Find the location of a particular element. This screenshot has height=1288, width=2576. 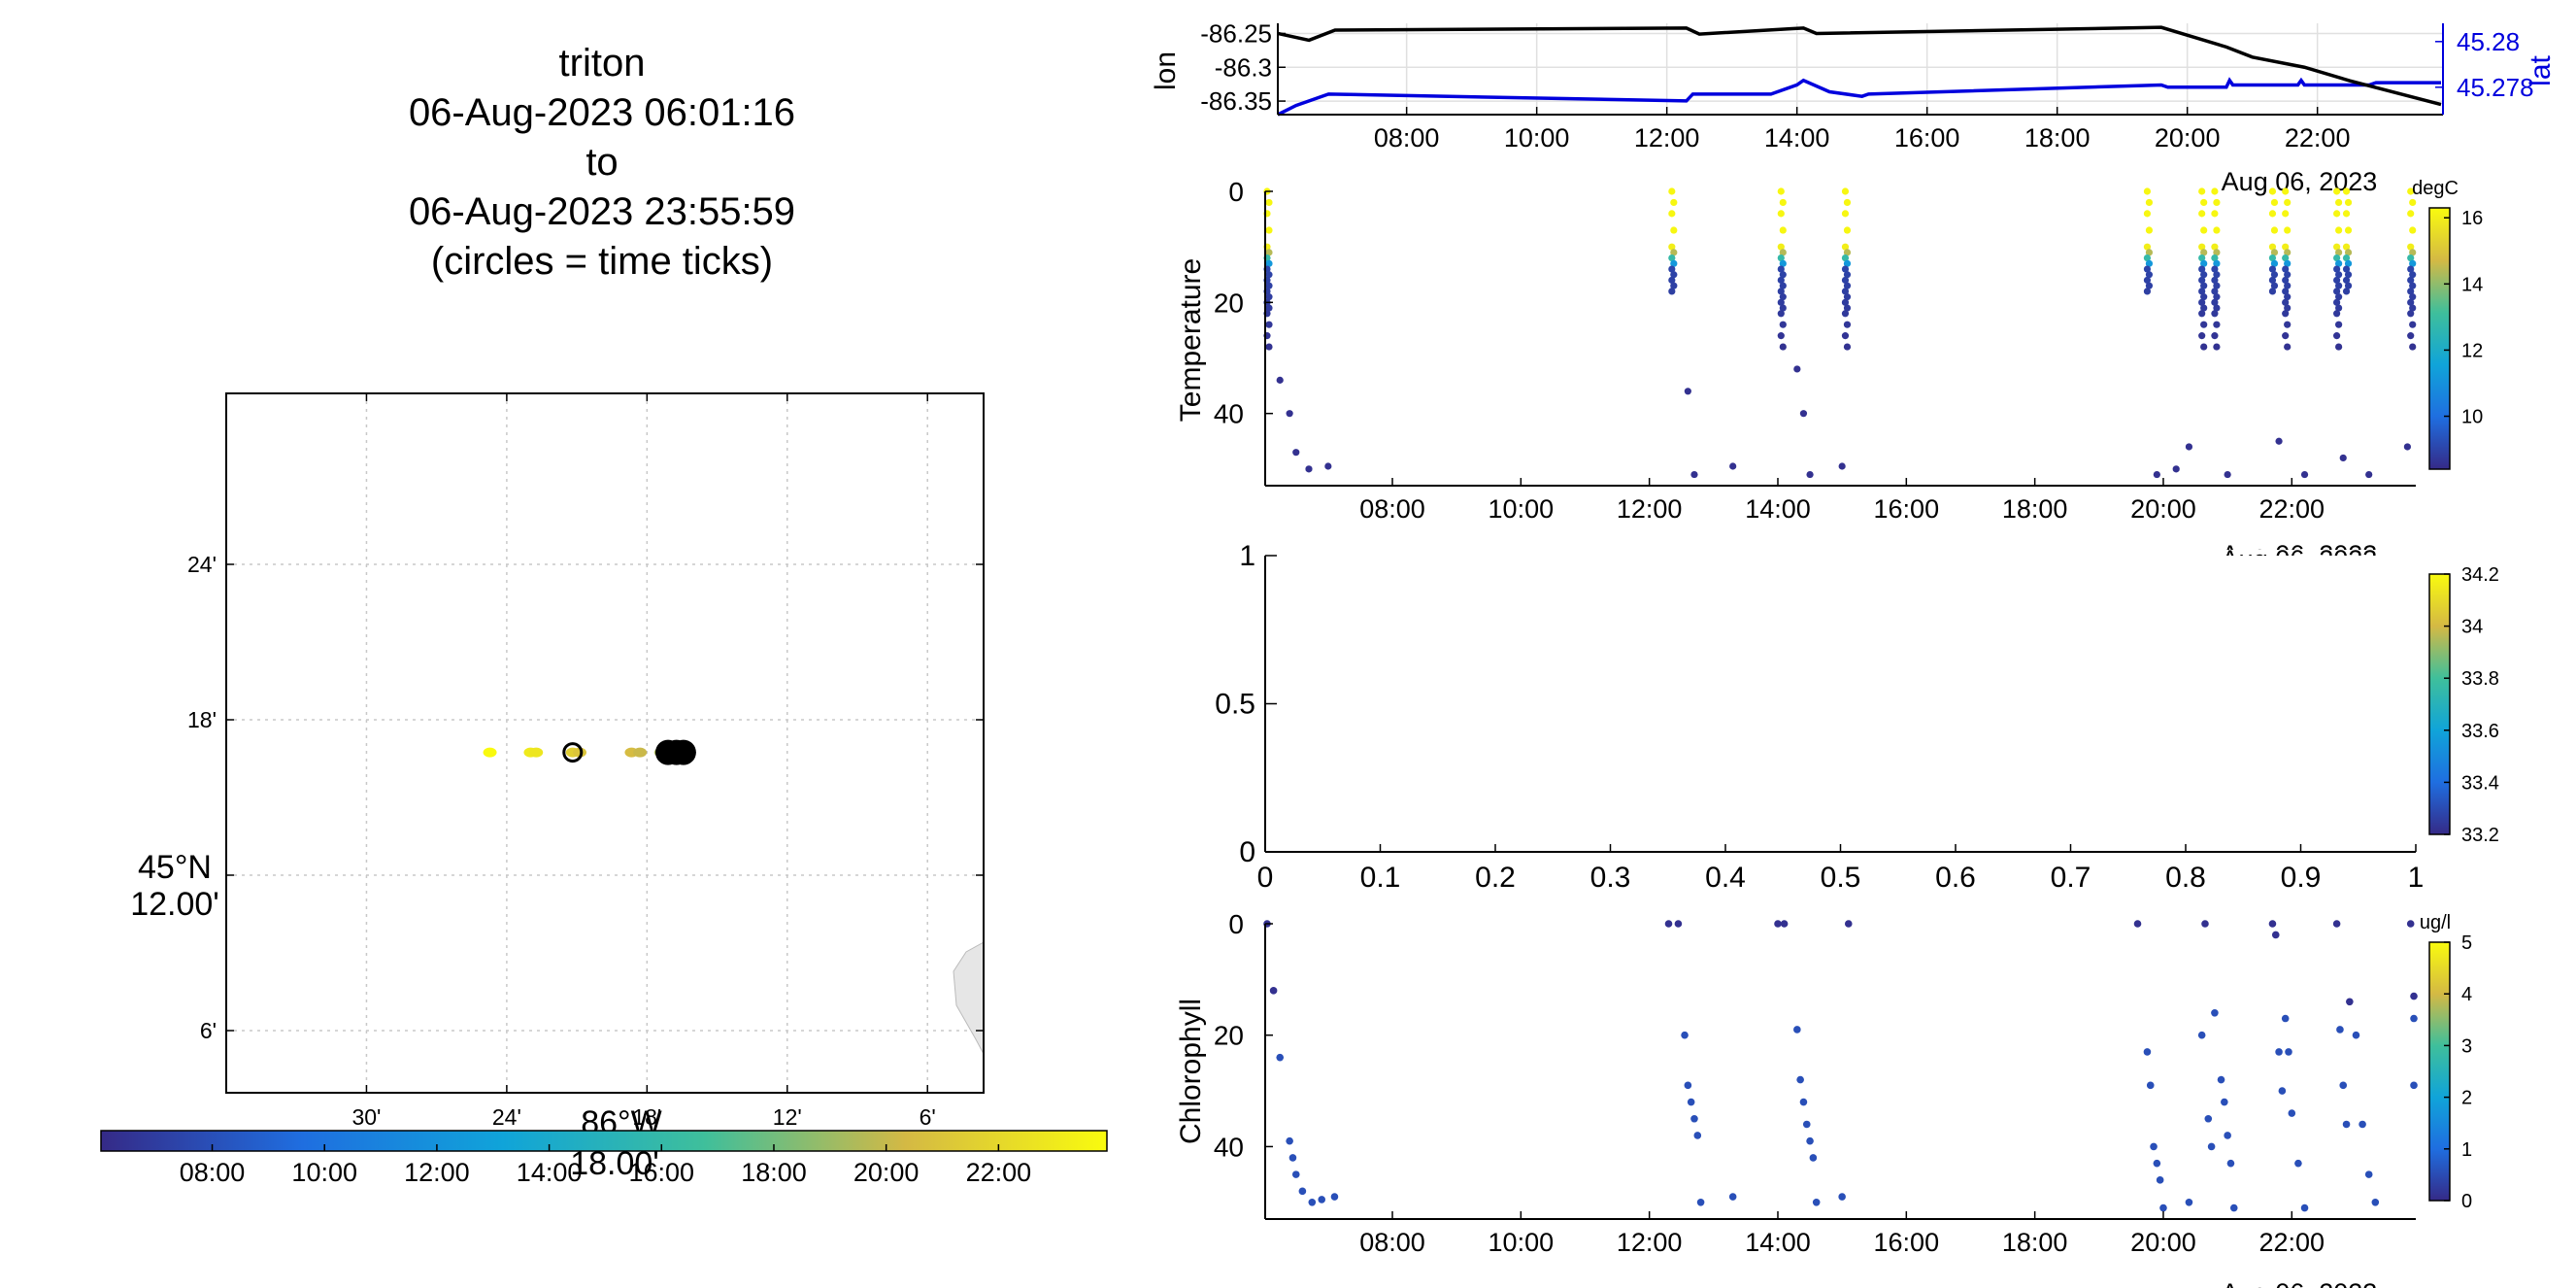

title-platform: triton is located at coordinates (602, 63).